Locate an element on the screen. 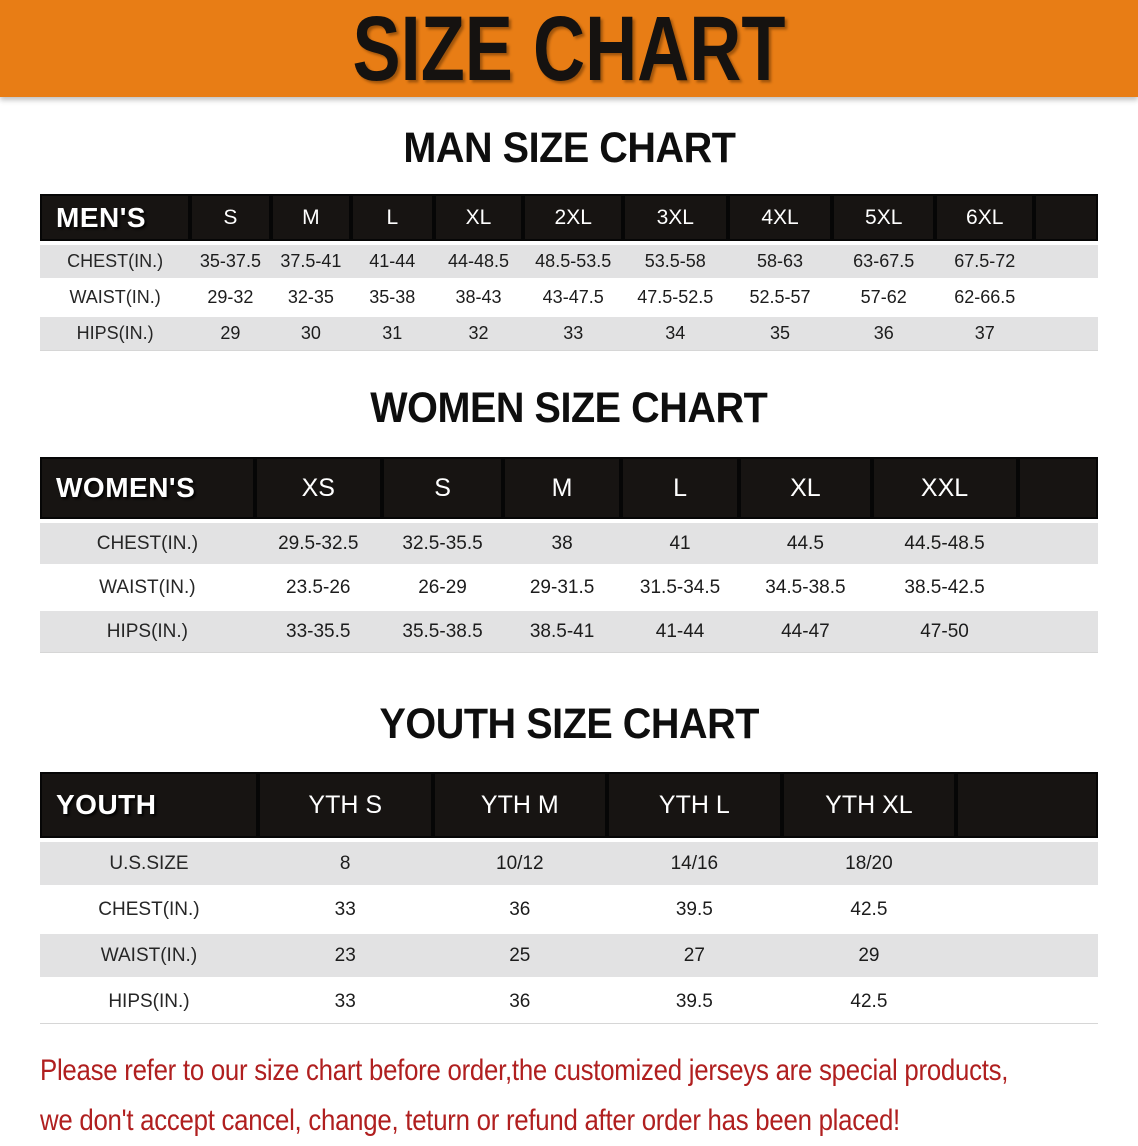  size-header-row: MEN'S S M L XL 2XL 3XL 4XL 5XL 6XL is located at coordinates (569, 219).